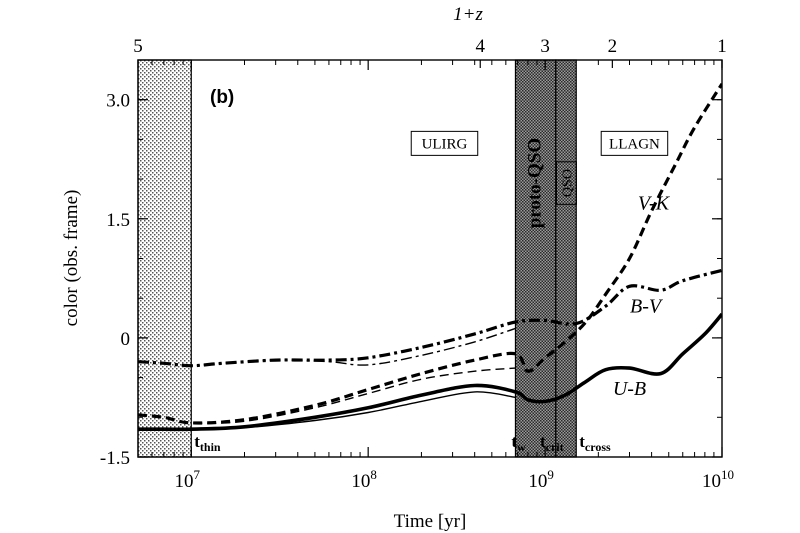 This screenshot has height=533, width=800. What do you see at coordinates (518, 443) in the screenshot?
I see `time-marker-w: tw` at bounding box center [518, 443].